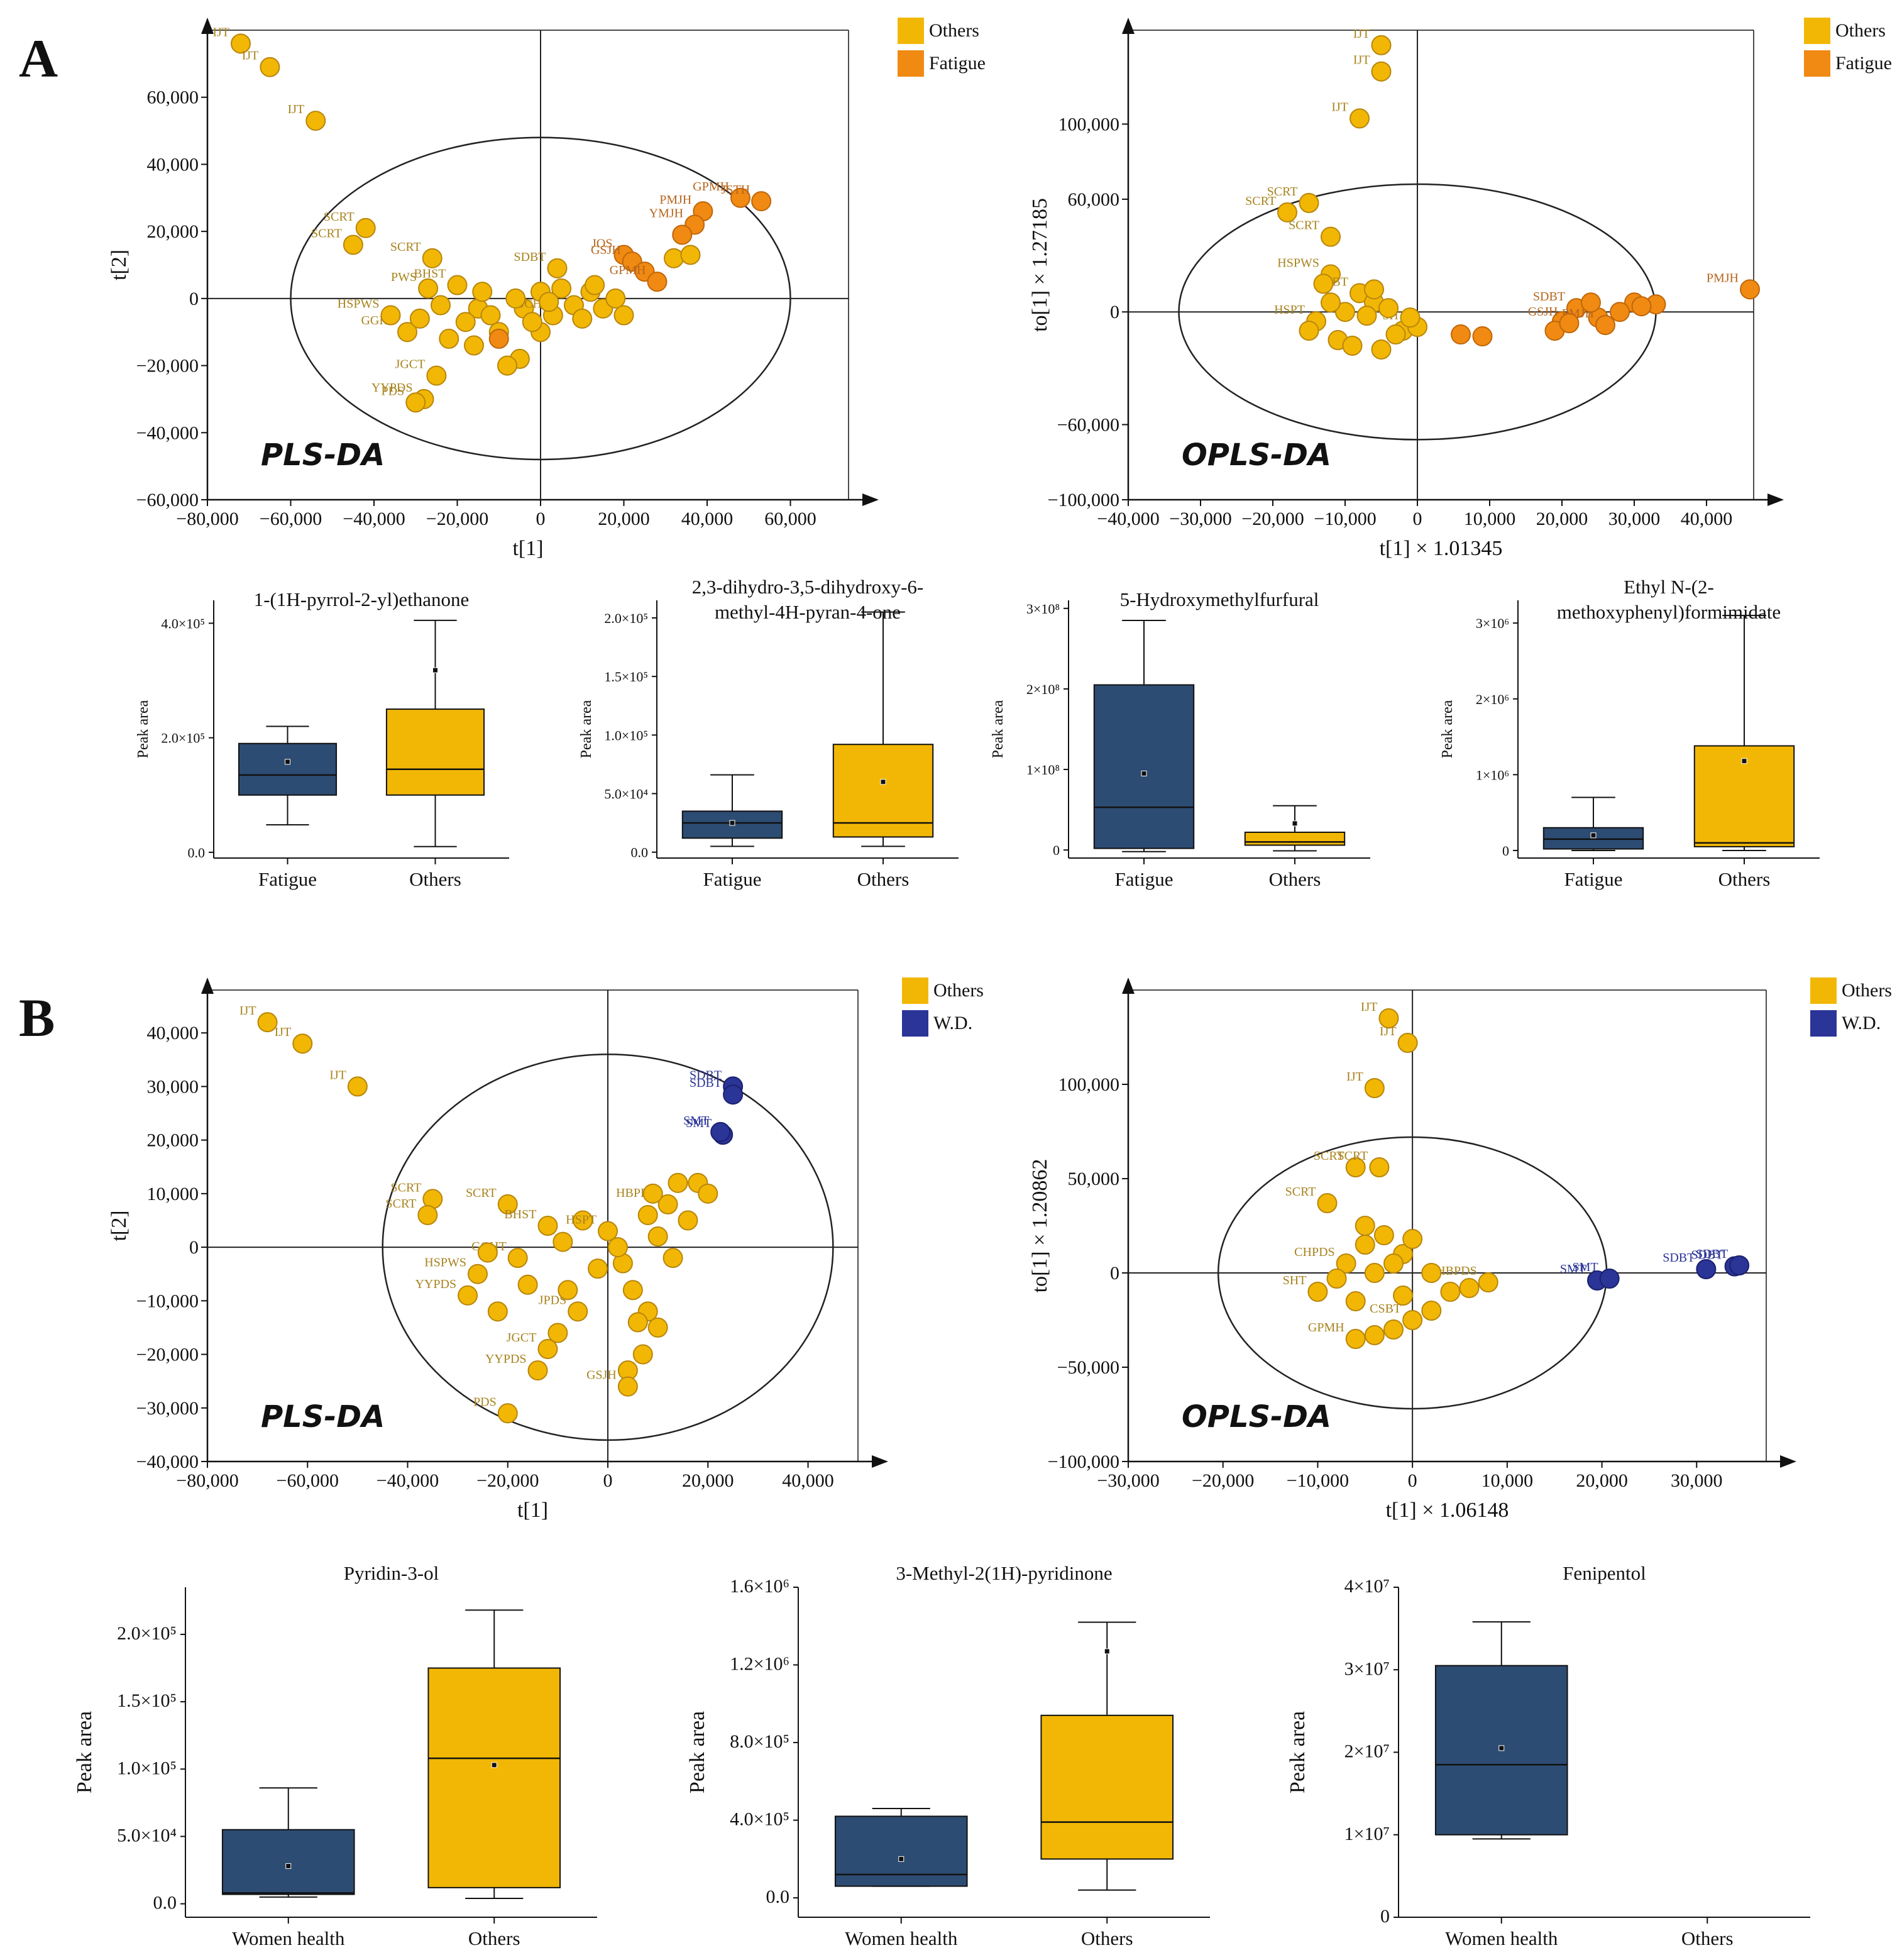 The image size is (1902, 1960). What do you see at coordinates (760, 1664) in the screenshot?
I see `box-y-tick-label: 1.2×10⁶` at bounding box center [760, 1664].